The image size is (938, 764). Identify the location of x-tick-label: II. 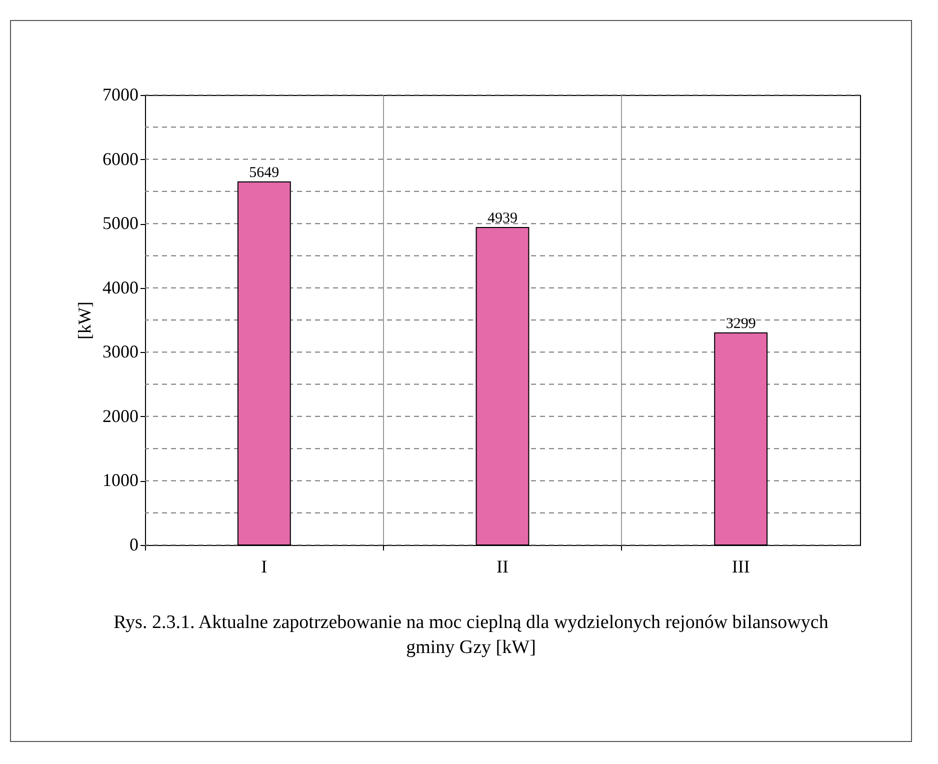
(502, 566).